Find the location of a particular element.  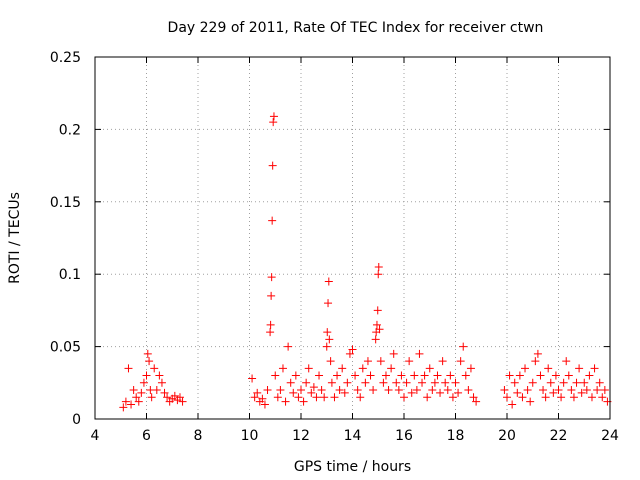

y-tick-label: 0.1 is located at coordinates (70, 275).